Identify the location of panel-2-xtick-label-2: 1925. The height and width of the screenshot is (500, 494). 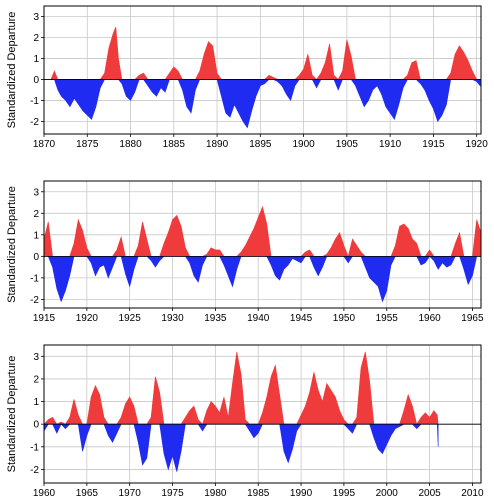
(130, 318).